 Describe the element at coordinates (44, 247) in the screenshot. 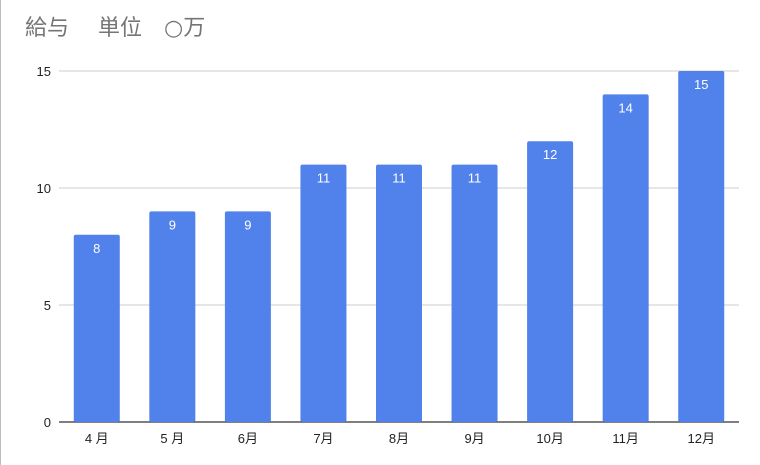

I see `y-axis-ticks: 0 5 10 15` at that location.